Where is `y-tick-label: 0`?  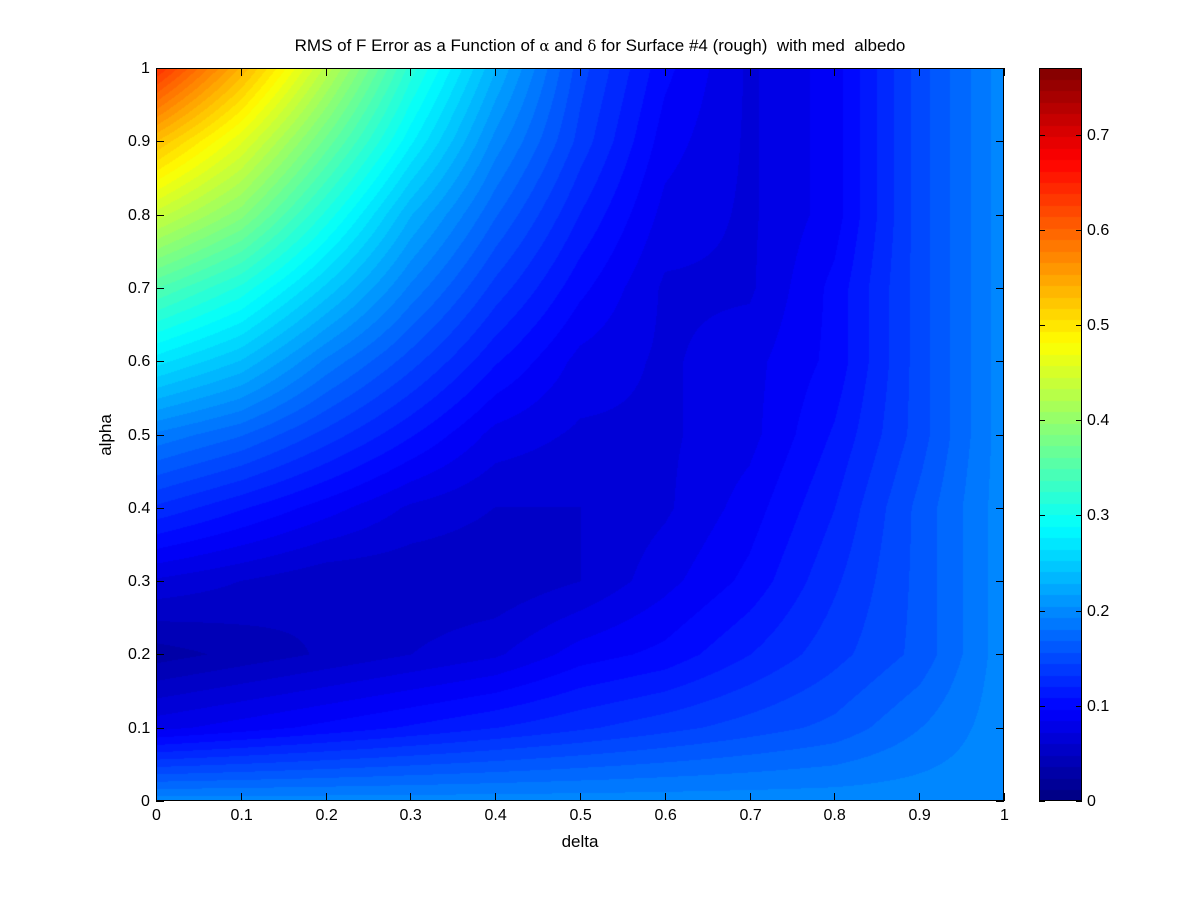 y-tick-label: 0 is located at coordinates (145, 801).